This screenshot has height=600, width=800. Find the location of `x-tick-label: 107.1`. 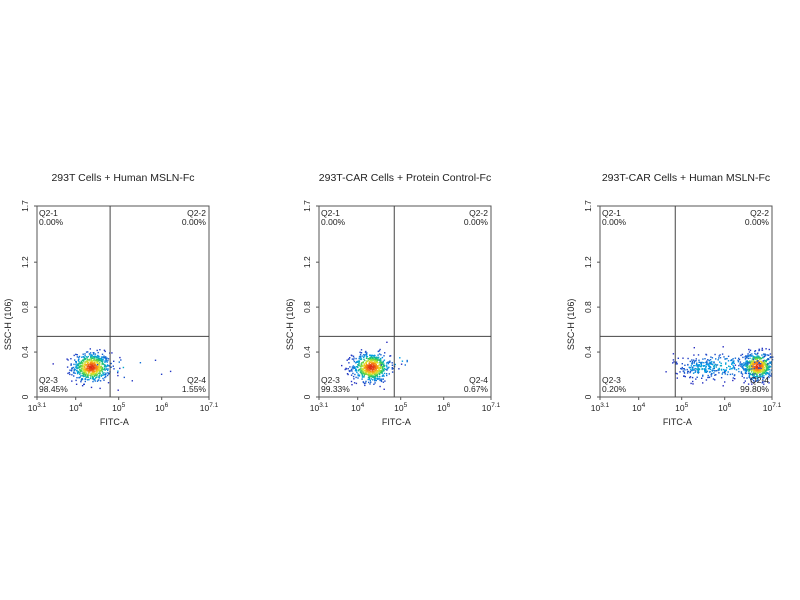

x-tick-label: 107.1 is located at coordinates (491, 407).